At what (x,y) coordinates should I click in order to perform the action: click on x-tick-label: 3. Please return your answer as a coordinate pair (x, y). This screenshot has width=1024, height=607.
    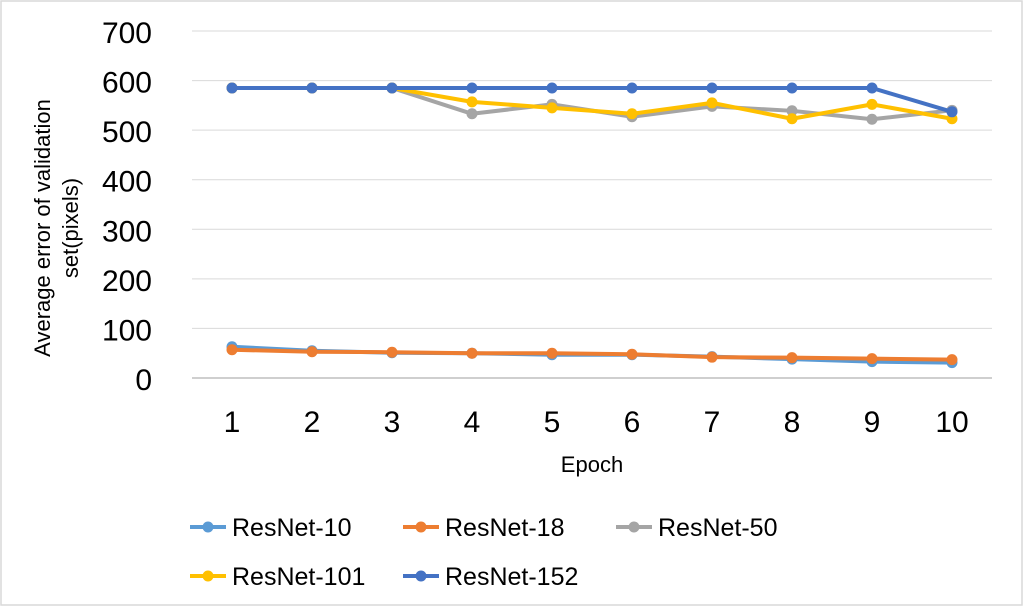
    Looking at the image, I should click on (392, 422).